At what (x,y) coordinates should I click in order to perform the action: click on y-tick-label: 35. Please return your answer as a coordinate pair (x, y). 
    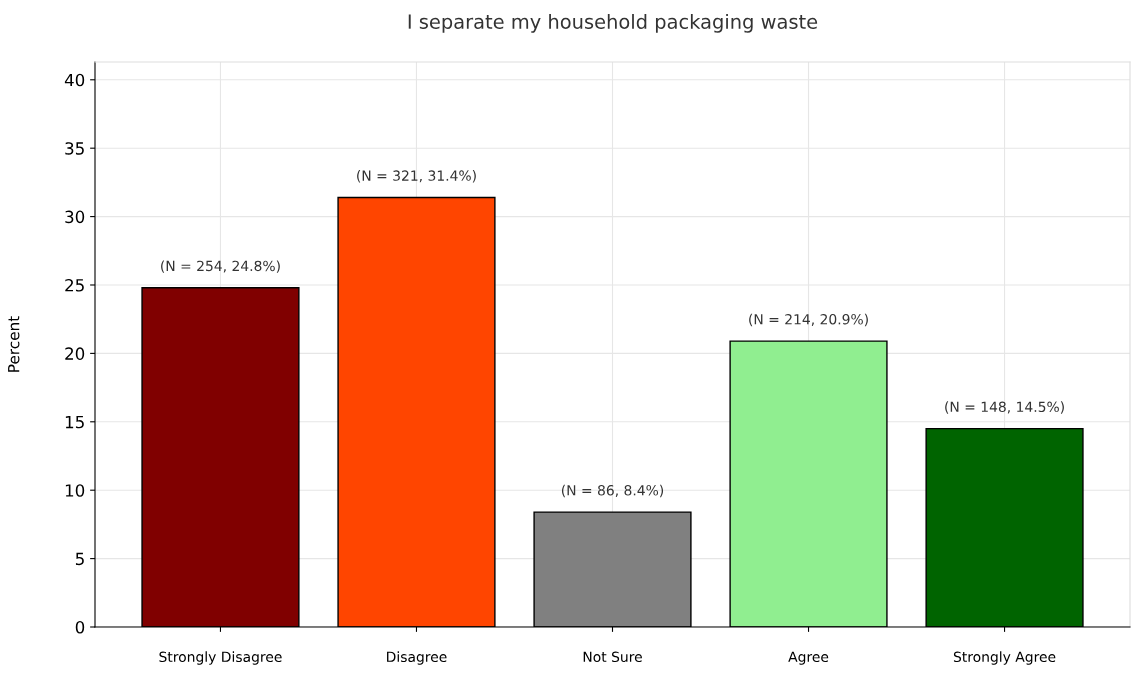
    Looking at the image, I should click on (74, 148).